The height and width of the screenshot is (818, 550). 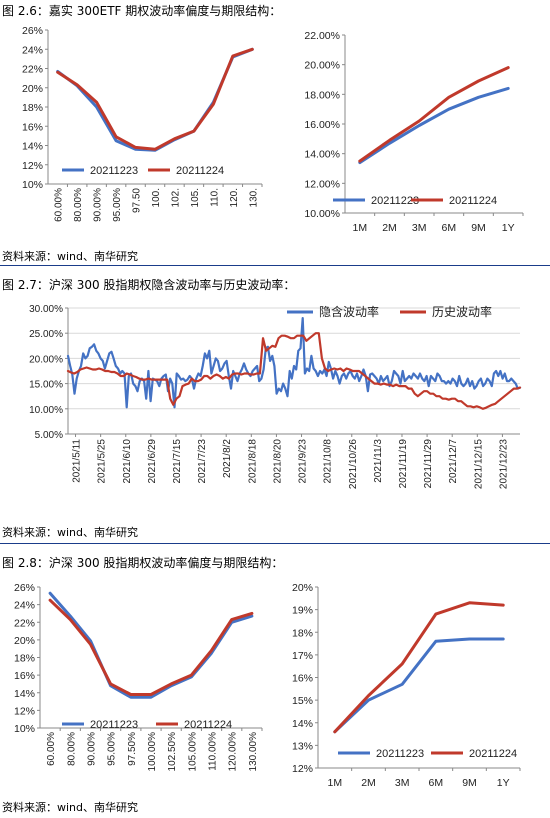 What do you see at coordinates (503, 464) in the screenshot?
I see `x-tick-label: 2021/12/23` at bounding box center [503, 464].